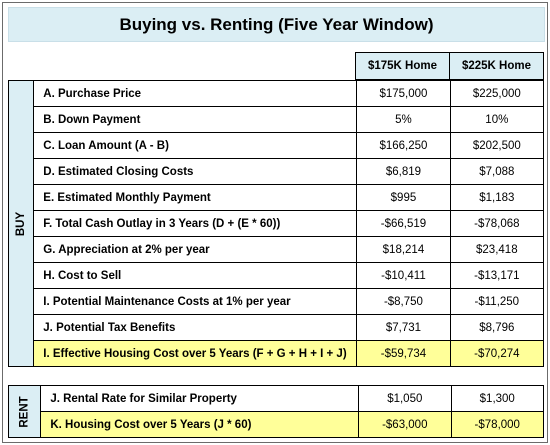 This screenshot has height=445, width=550. Describe the element at coordinates (496, 66) in the screenshot. I see `column-header-225k: $225K Home` at that location.